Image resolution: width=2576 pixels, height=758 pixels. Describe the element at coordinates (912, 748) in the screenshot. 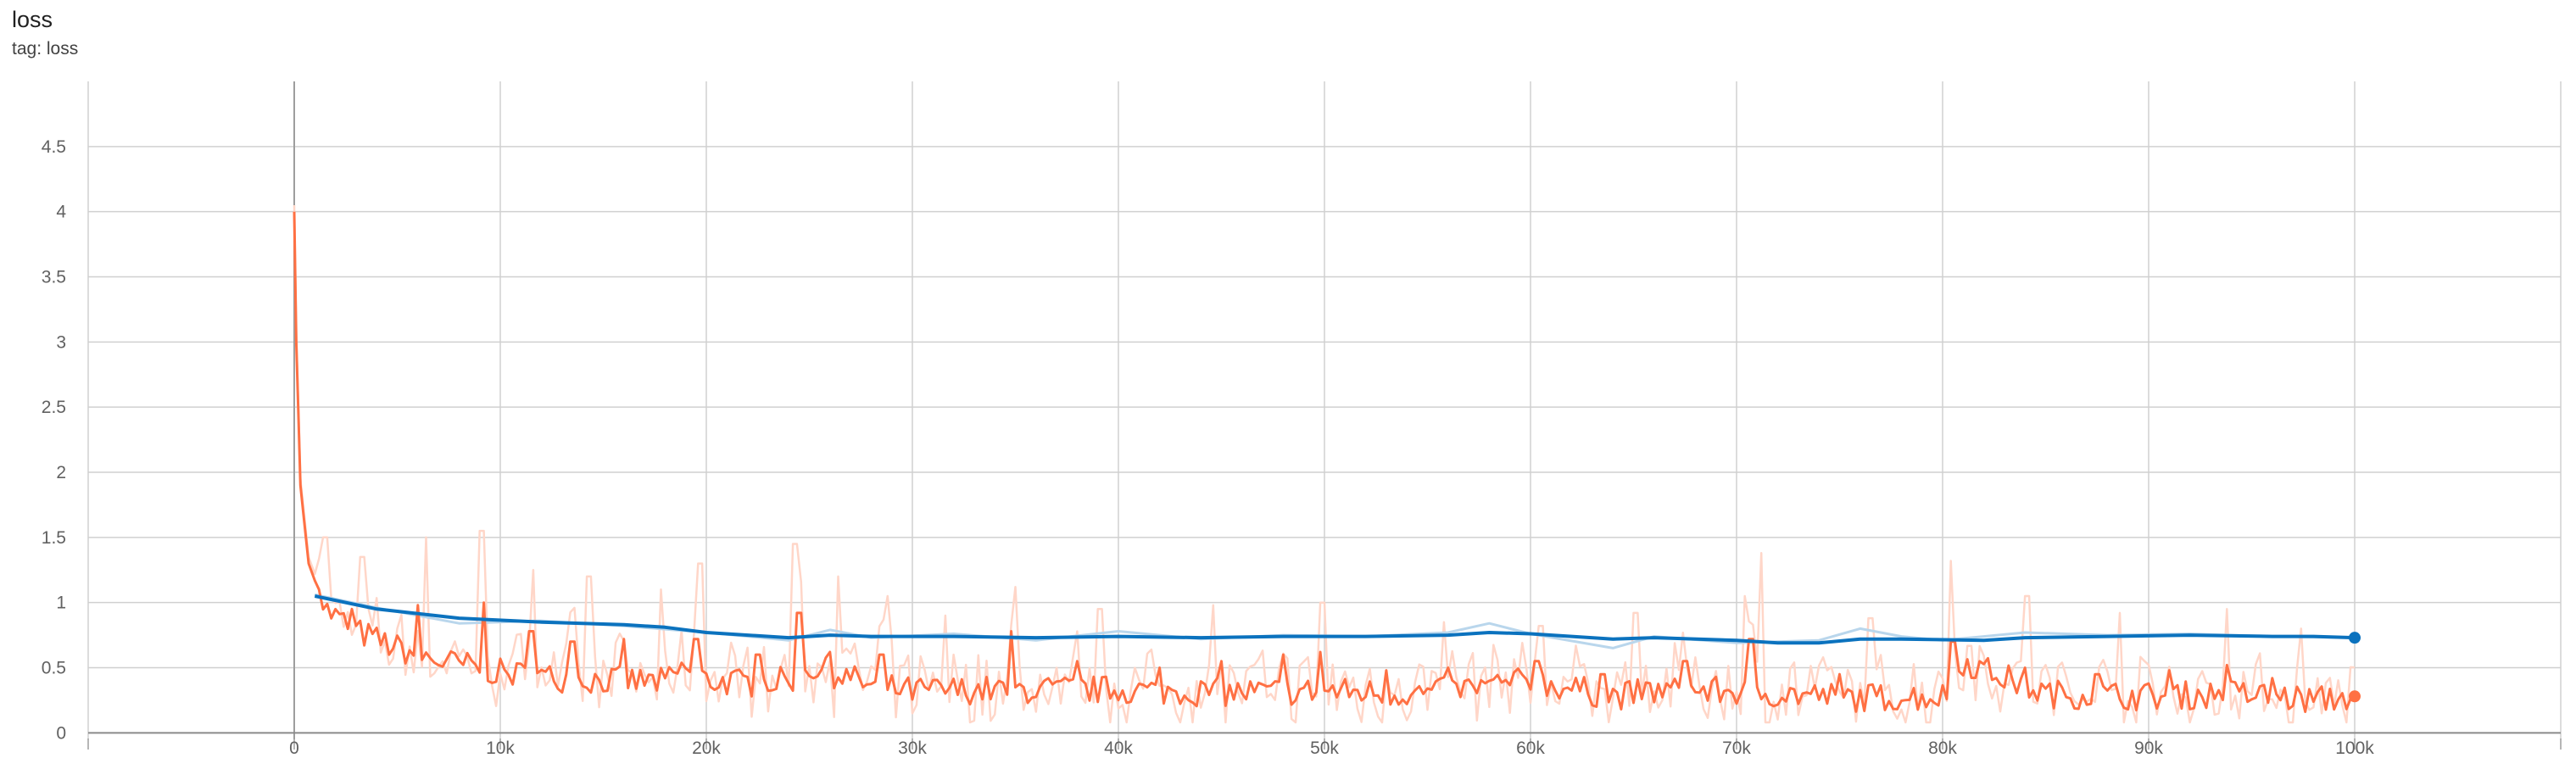

I see `x-tick-label: 30k` at that location.